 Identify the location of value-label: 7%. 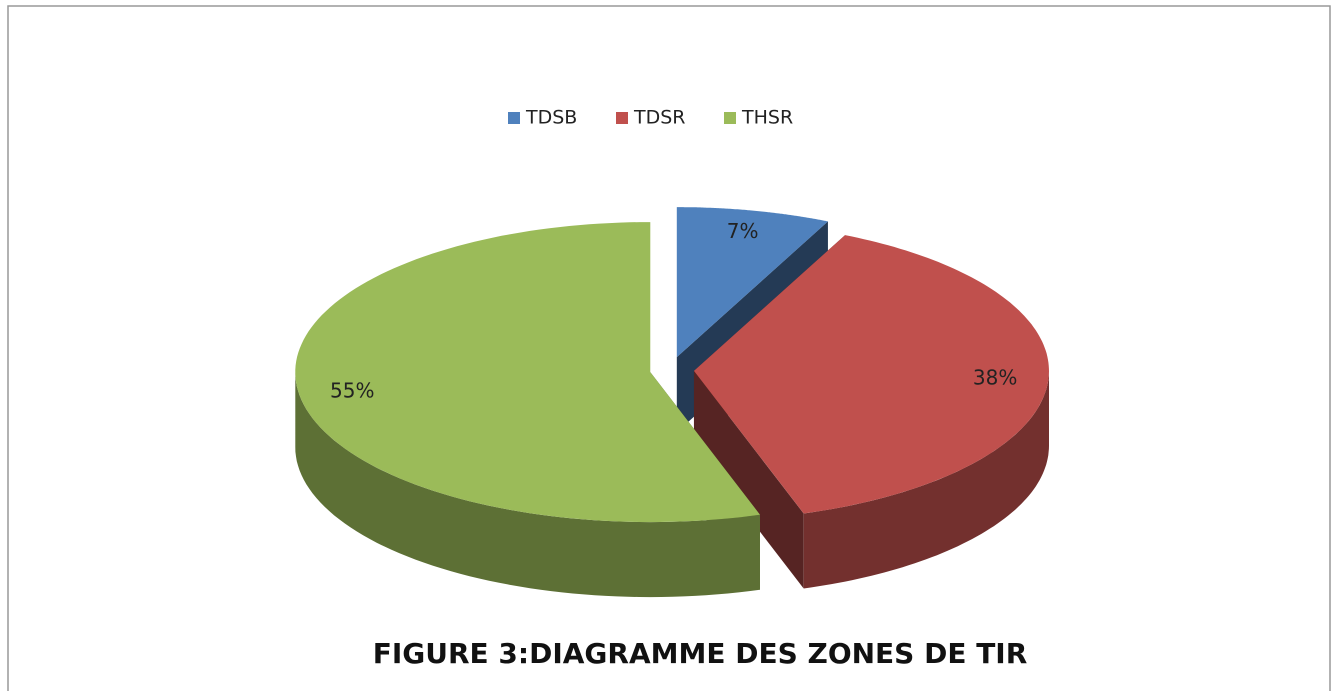
(743, 231).